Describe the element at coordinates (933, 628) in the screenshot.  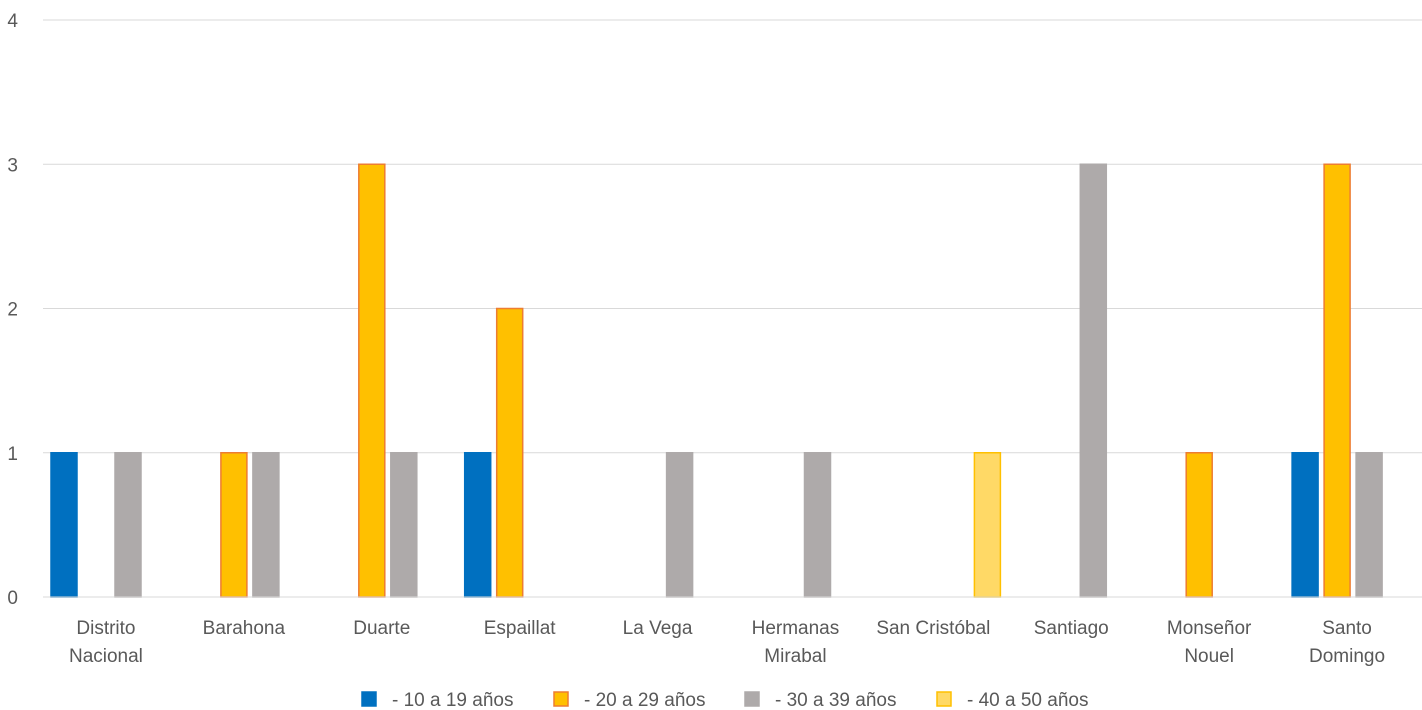
I see `x-category-label: San Cristóbal` at that location.